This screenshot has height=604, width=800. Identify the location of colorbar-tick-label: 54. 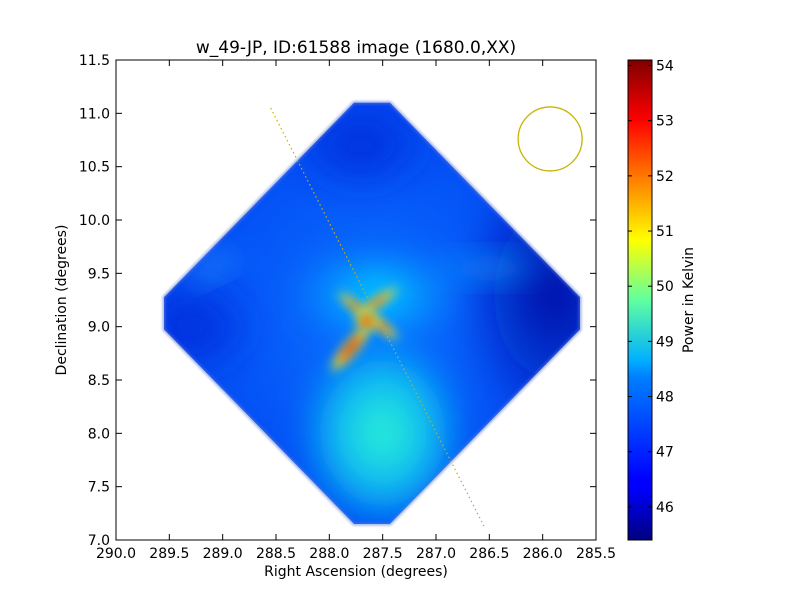
(665, 67).